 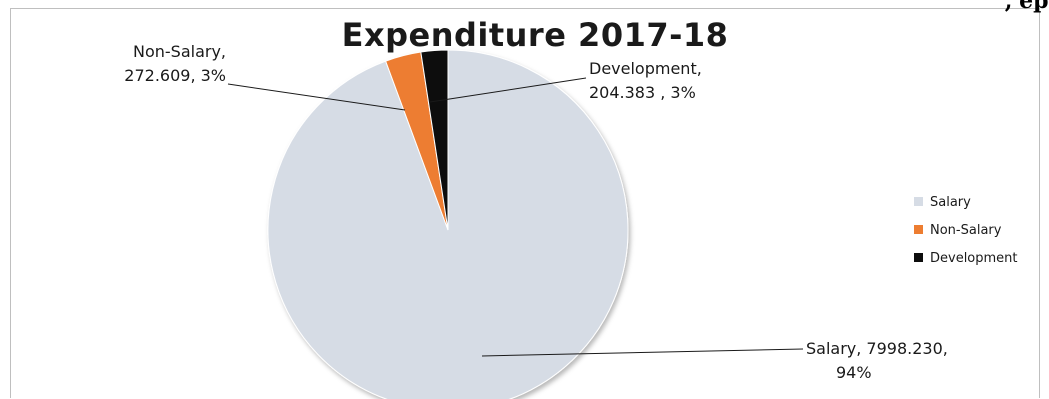 I want to click on leader-line-salary, so click(x=642, y=352).